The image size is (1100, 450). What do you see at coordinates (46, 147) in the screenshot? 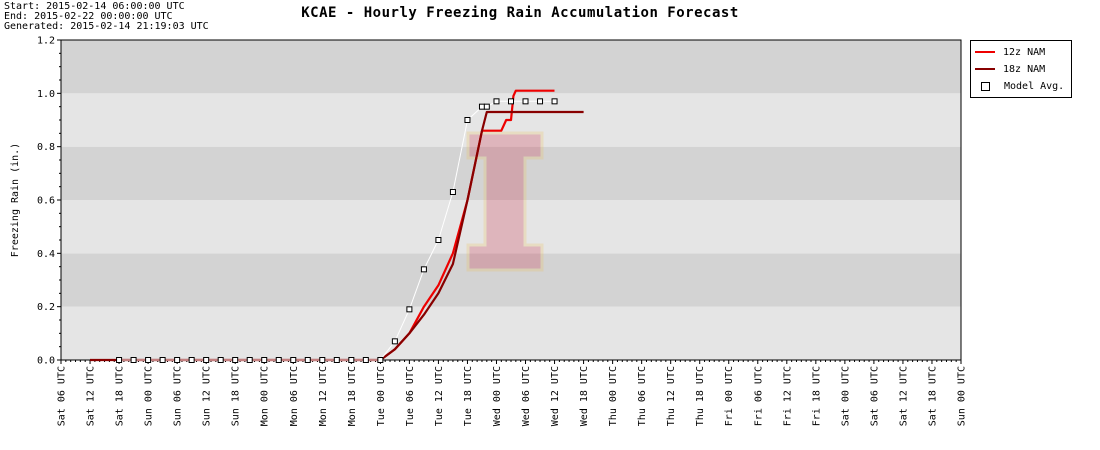
I see `y-tick-label: 0.8` at bounding box center [46, 147].